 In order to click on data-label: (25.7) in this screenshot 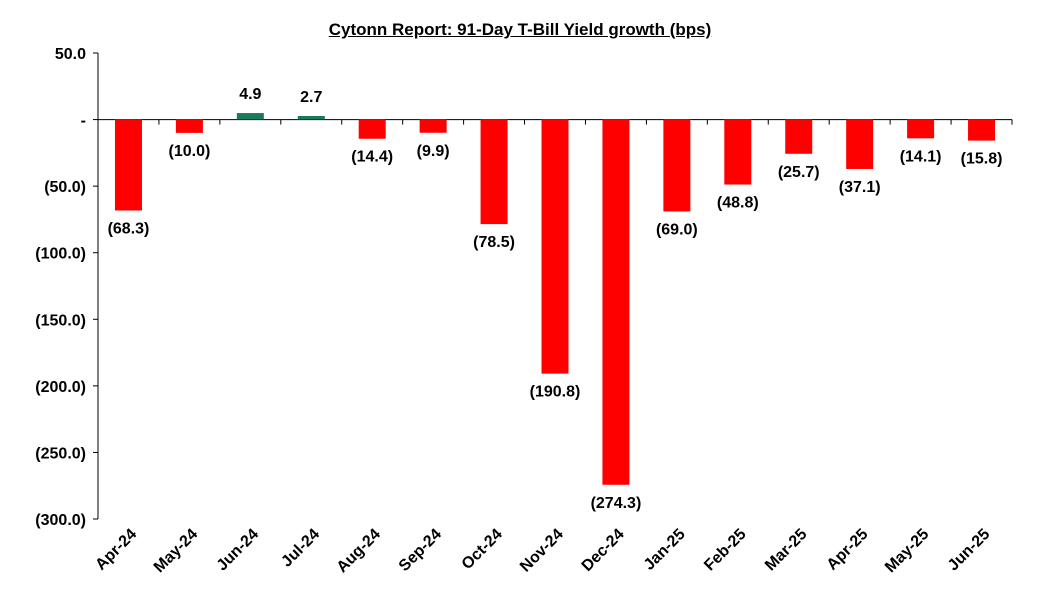, I will do `click(799, 172)`.